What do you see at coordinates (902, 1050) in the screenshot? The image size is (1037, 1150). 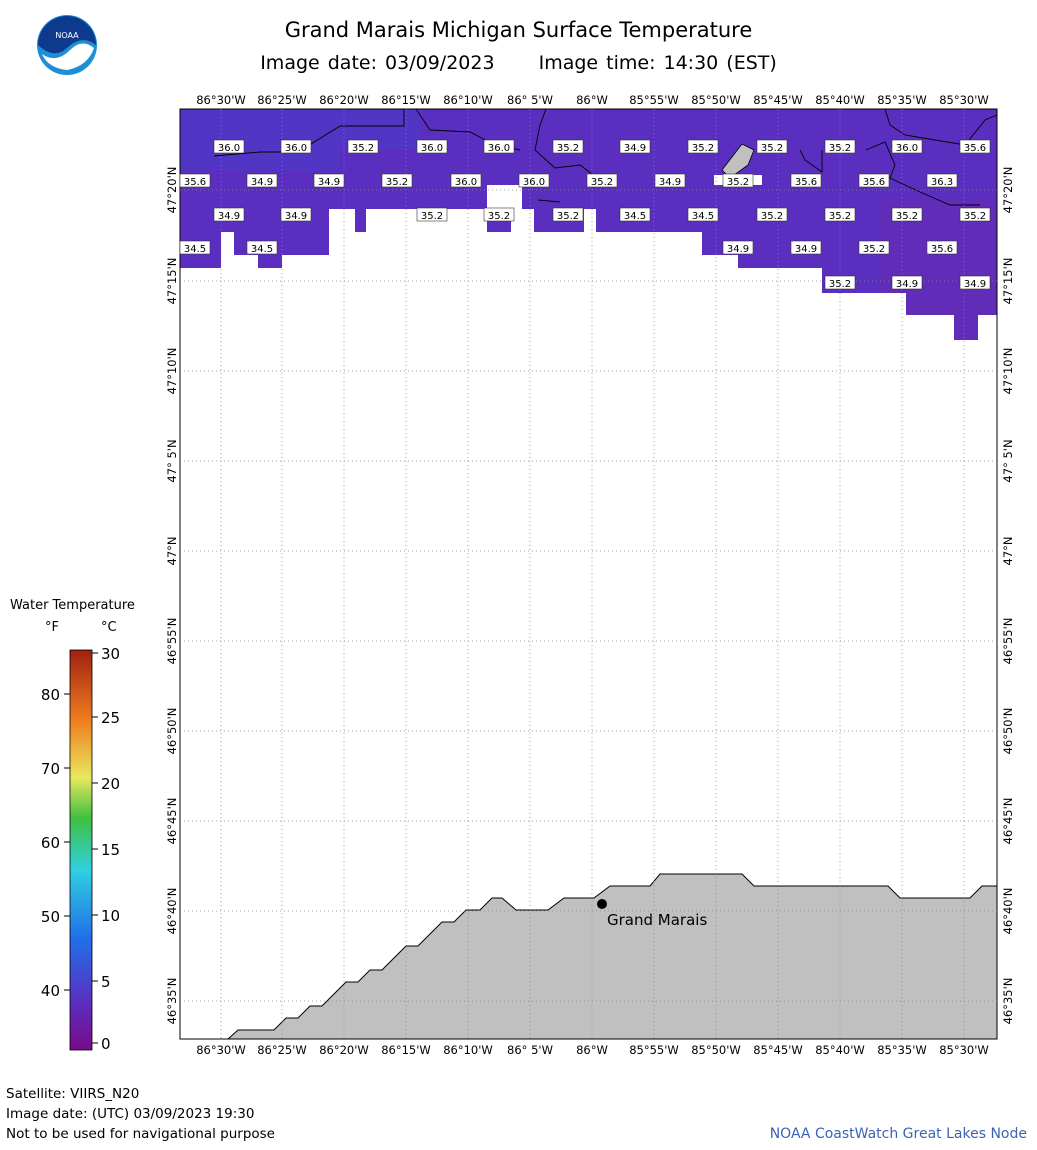 I see `longitude-label: 85°35'W` at bounding box center [902, 1050].